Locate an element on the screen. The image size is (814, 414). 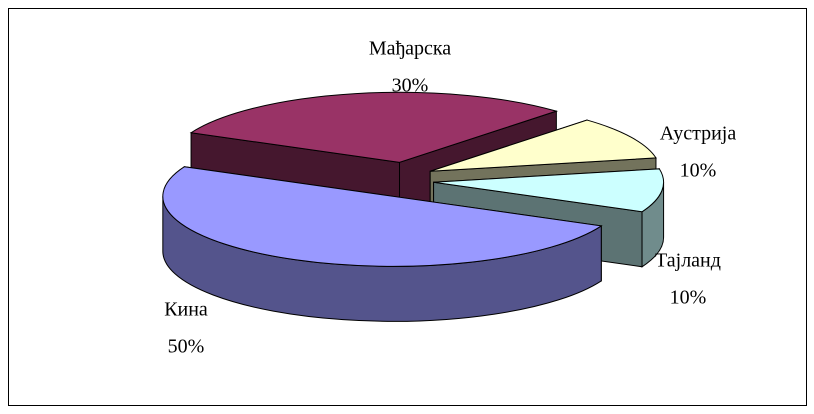
slice-label: Кина is located at coordinates (186, 310).